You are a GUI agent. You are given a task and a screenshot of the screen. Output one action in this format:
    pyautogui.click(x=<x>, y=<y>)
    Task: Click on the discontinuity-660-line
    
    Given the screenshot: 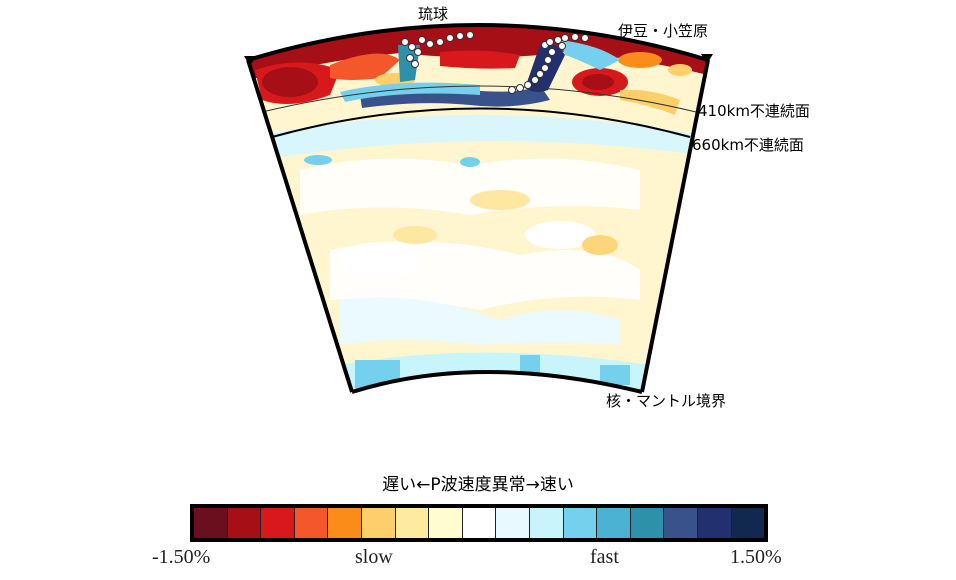 What is the action you would take?
    pyautogui.click(x=481, y=122)
    